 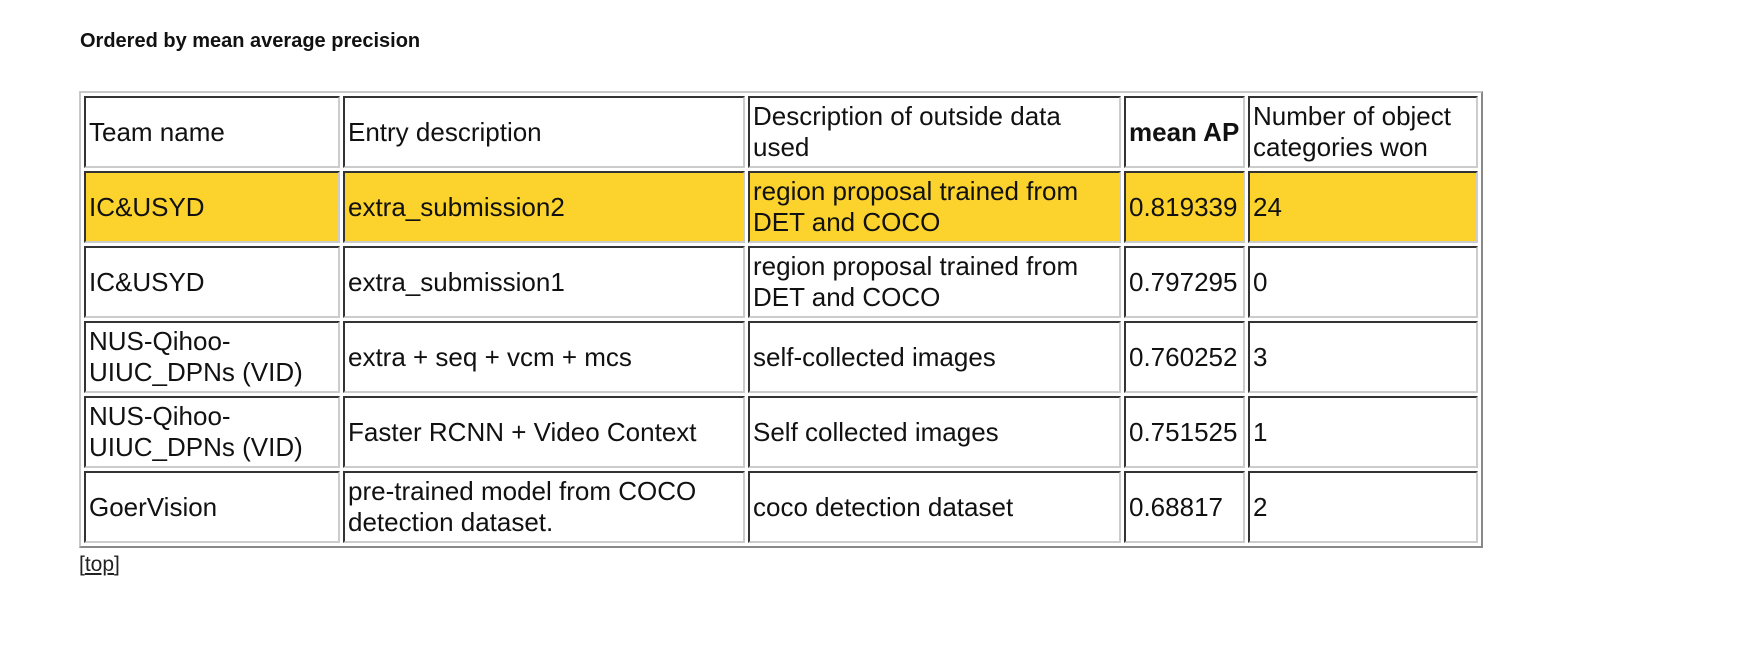 I want to click on entry-cell: extra + seq + vcm + mcs, so click(x=544, y=357).